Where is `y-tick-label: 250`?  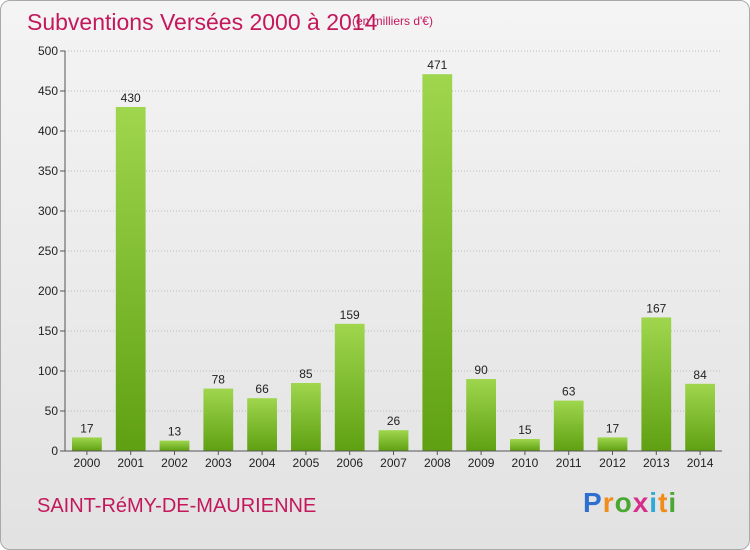 y-tick-label: 250 is located at coordinates (48, 251).